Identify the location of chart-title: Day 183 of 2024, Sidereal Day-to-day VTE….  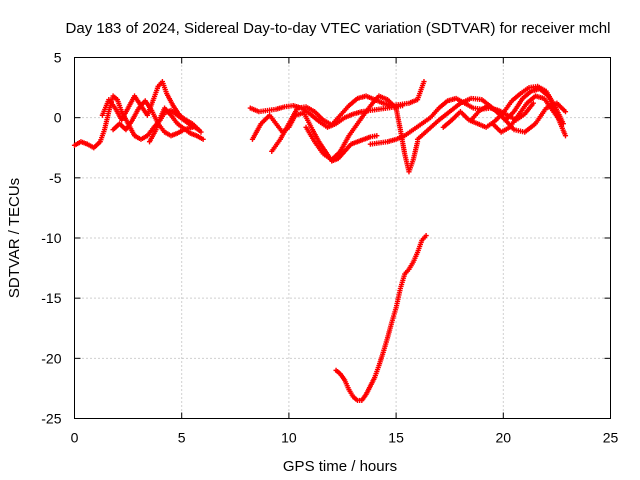
(338, 28).